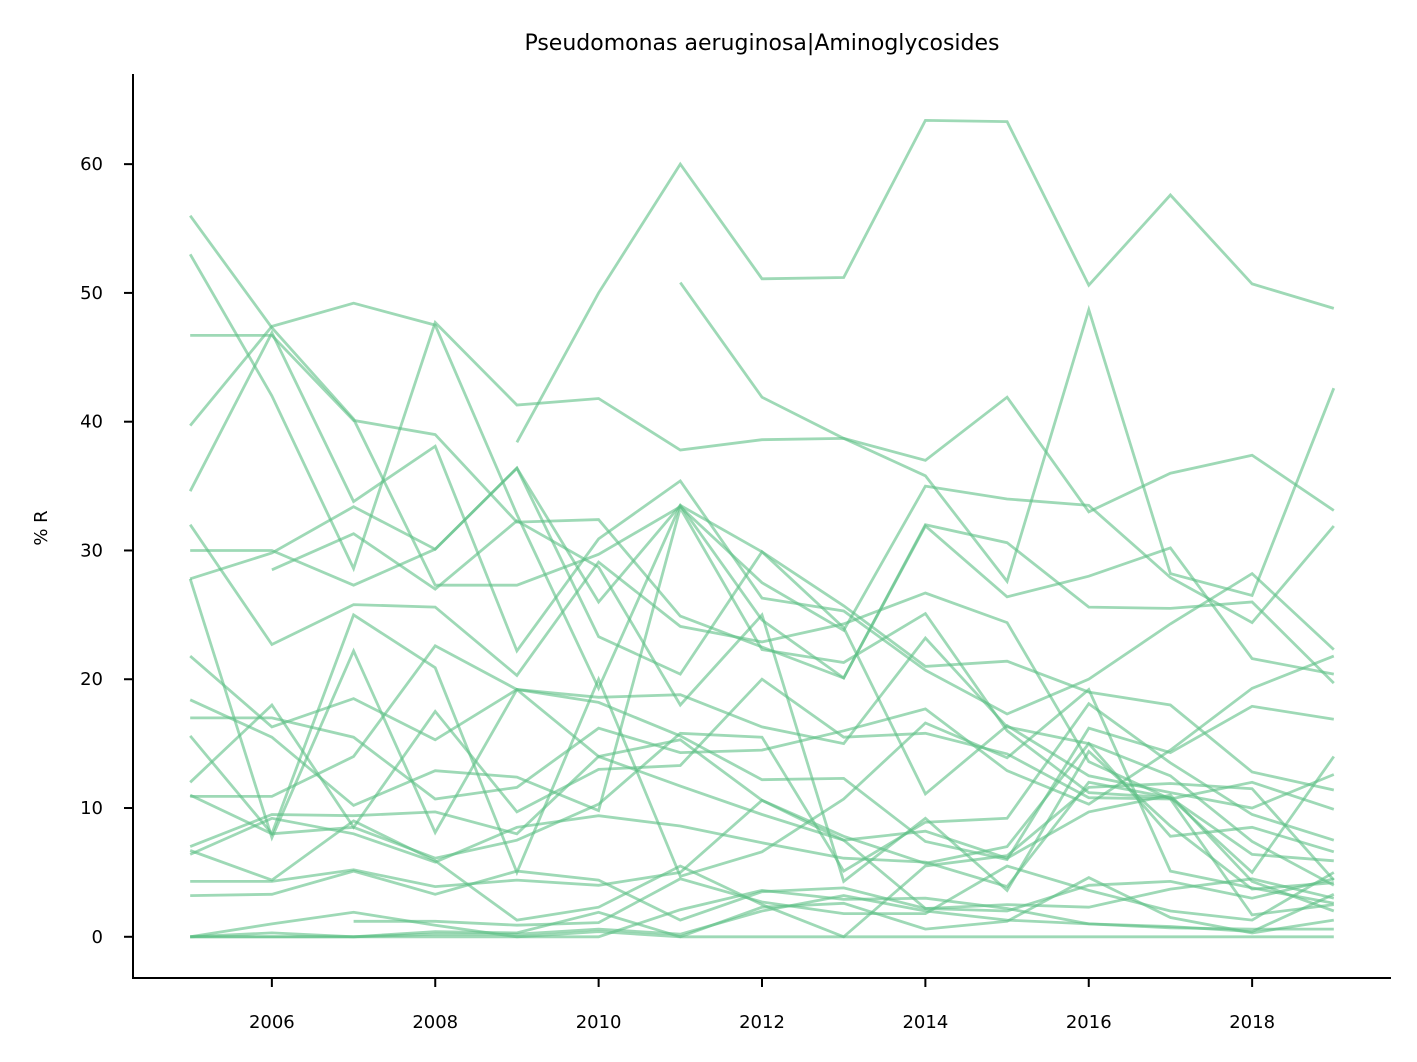 The image size is (1417, 1062). I want to click on y-tick-label: 0, so click(97, 937).